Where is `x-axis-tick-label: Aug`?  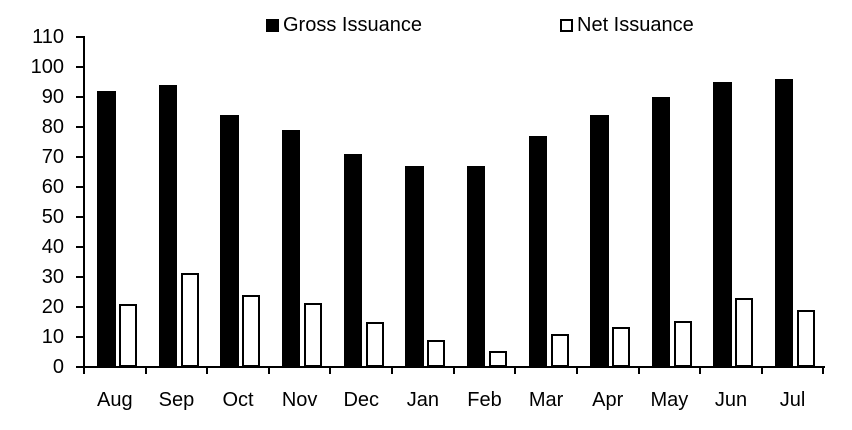 x-axis-tick-label: Aug is located at coordinates (115, 400).